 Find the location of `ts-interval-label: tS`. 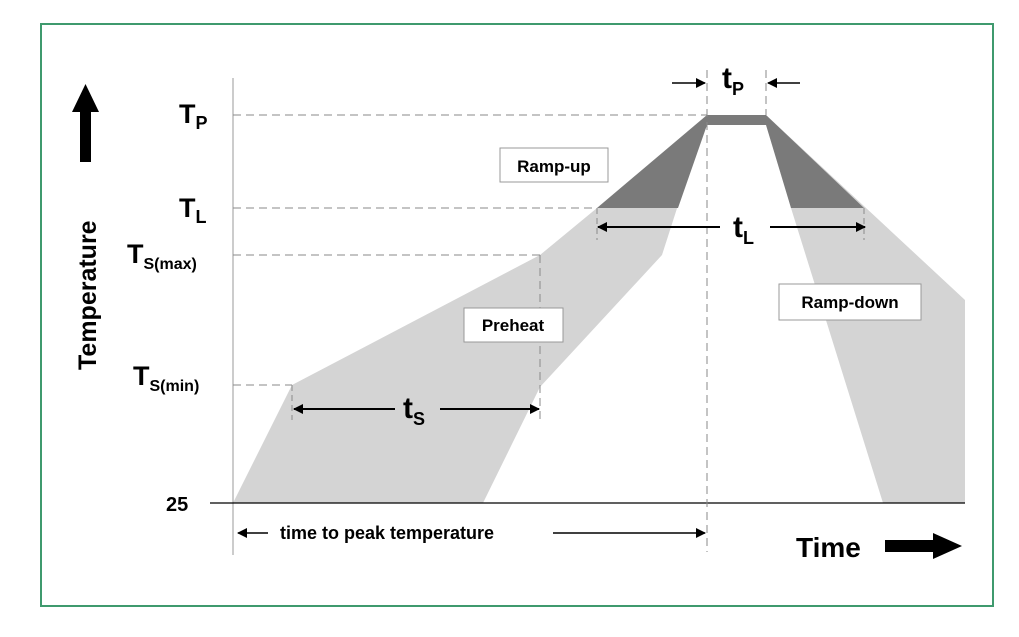

ts-interval-label: tS is located at coordinates (414, 410).